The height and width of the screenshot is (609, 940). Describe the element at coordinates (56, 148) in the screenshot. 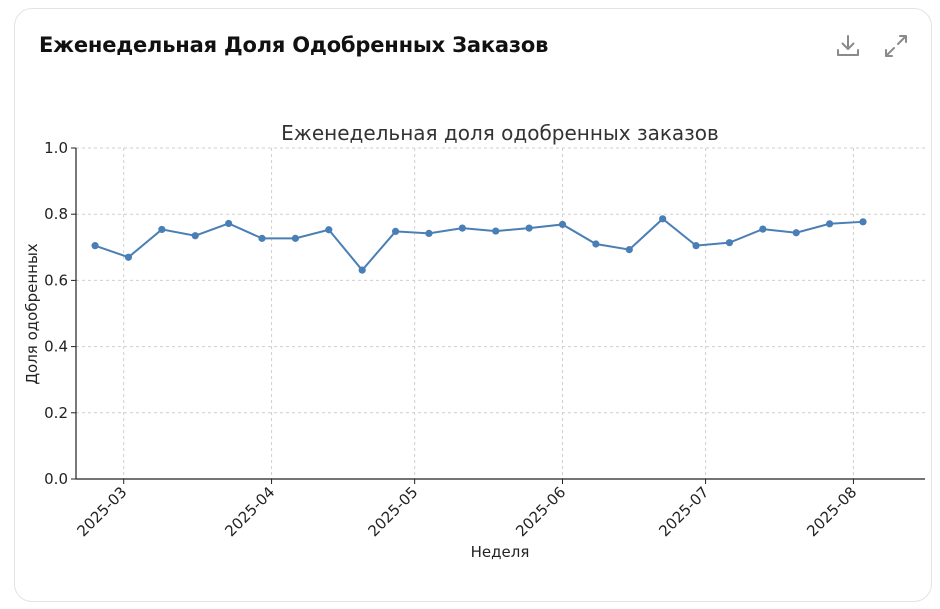

I see `y-tick-label: 1.0` at that location.